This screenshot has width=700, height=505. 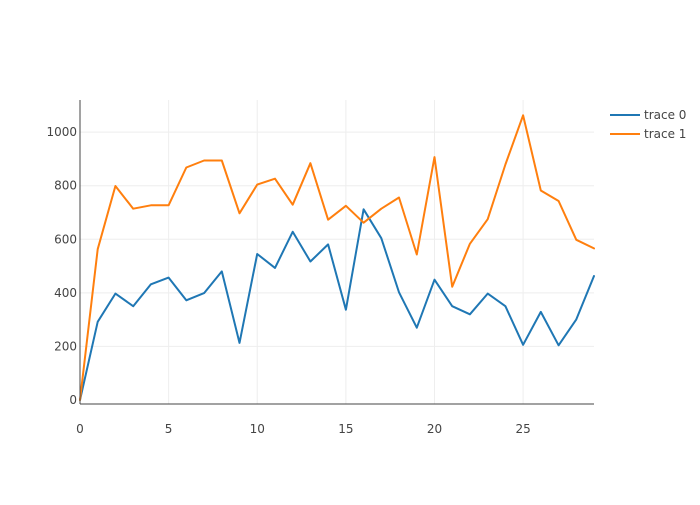 What do you see at coordinates (65, 186) in the screenshot?
I see `y-tick-label: 800` at bounding box center [65, 186].